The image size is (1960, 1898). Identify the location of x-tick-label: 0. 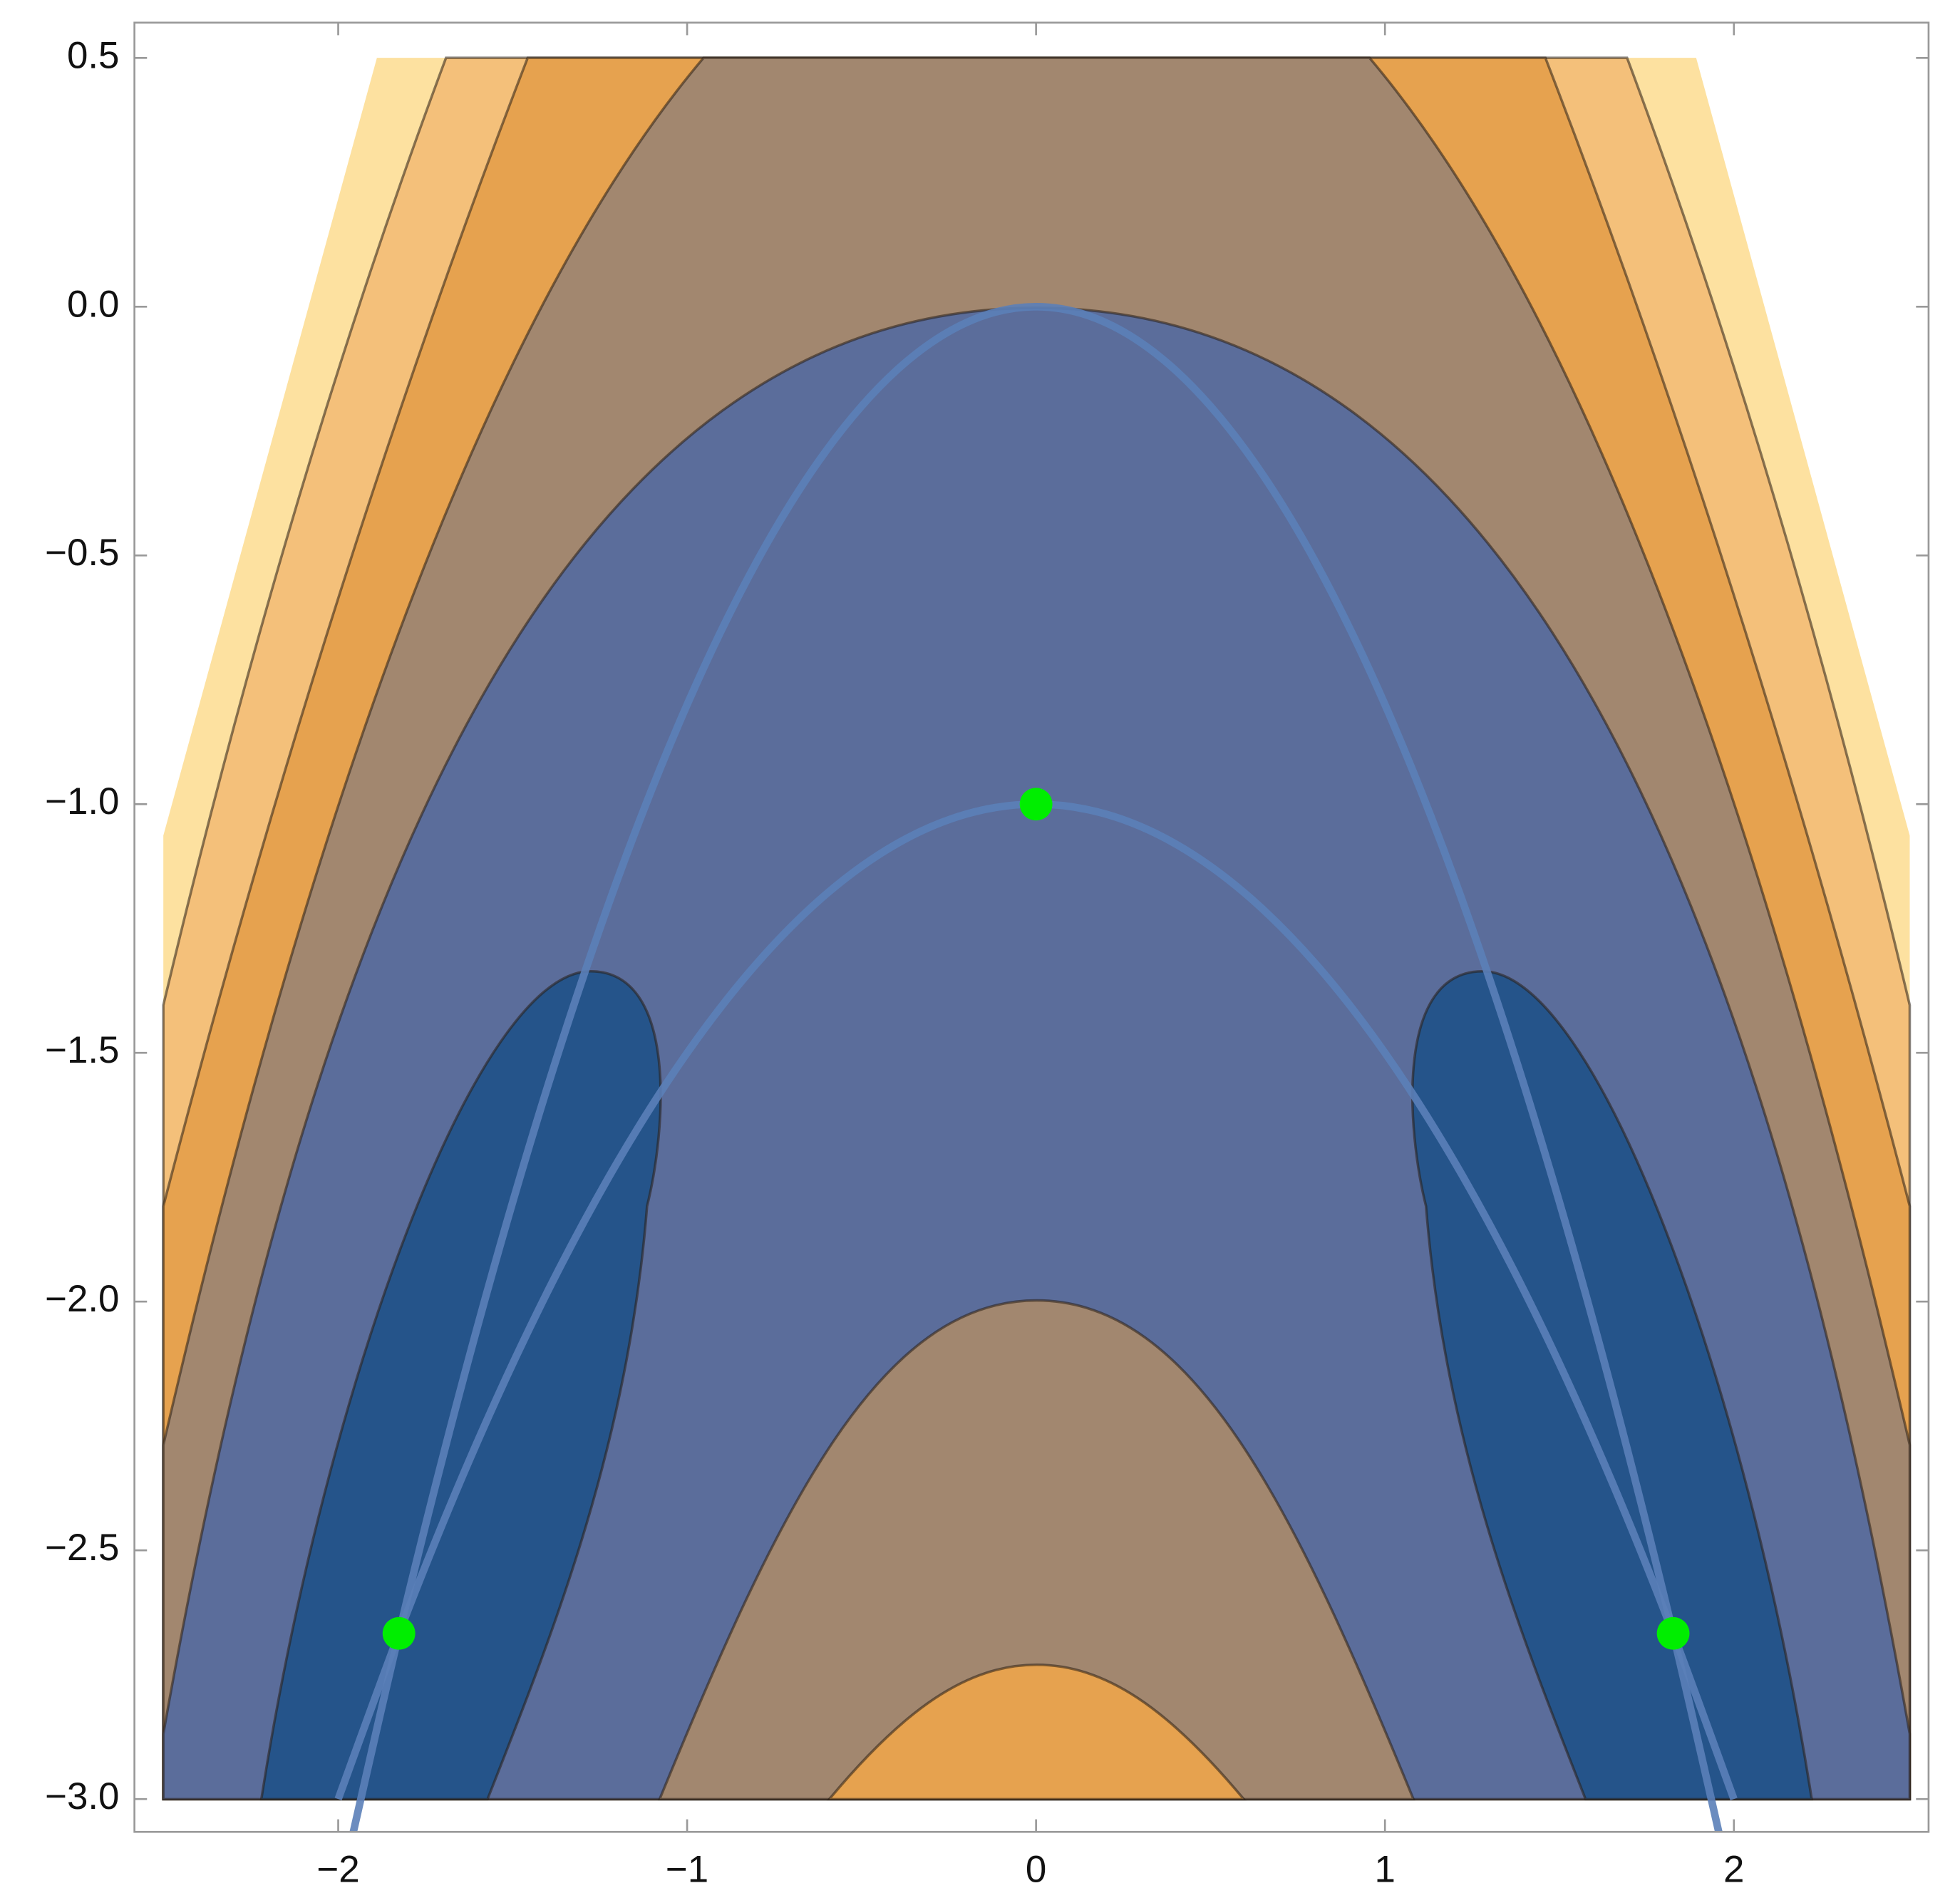
(1036, 1870).